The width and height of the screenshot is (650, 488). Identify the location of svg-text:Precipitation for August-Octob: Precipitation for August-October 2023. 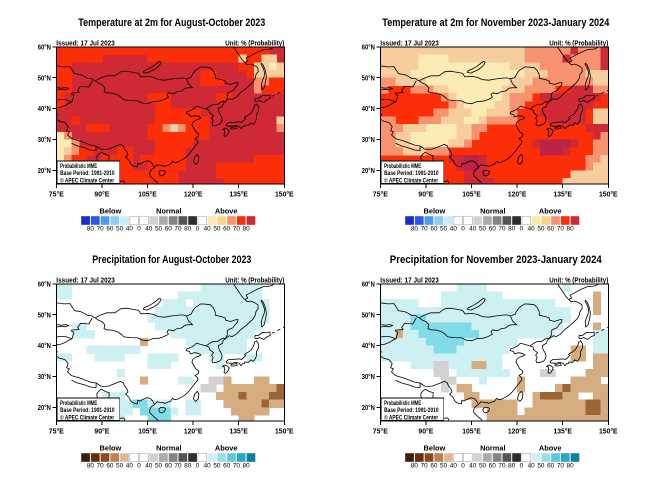
(171, 260).